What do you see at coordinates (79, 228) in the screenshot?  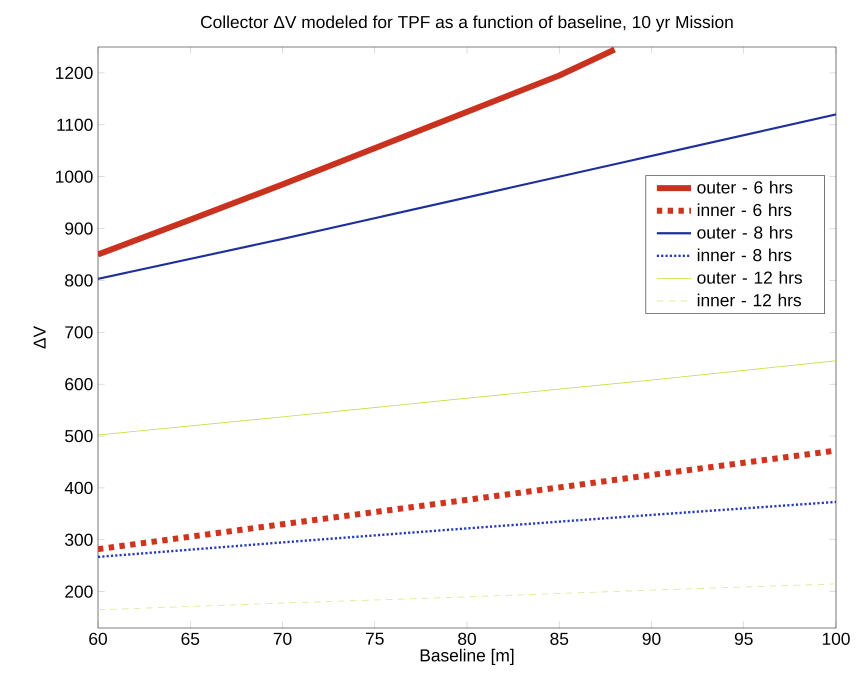 I see `y-tick-label: 900` at bounding box center [79, 228].